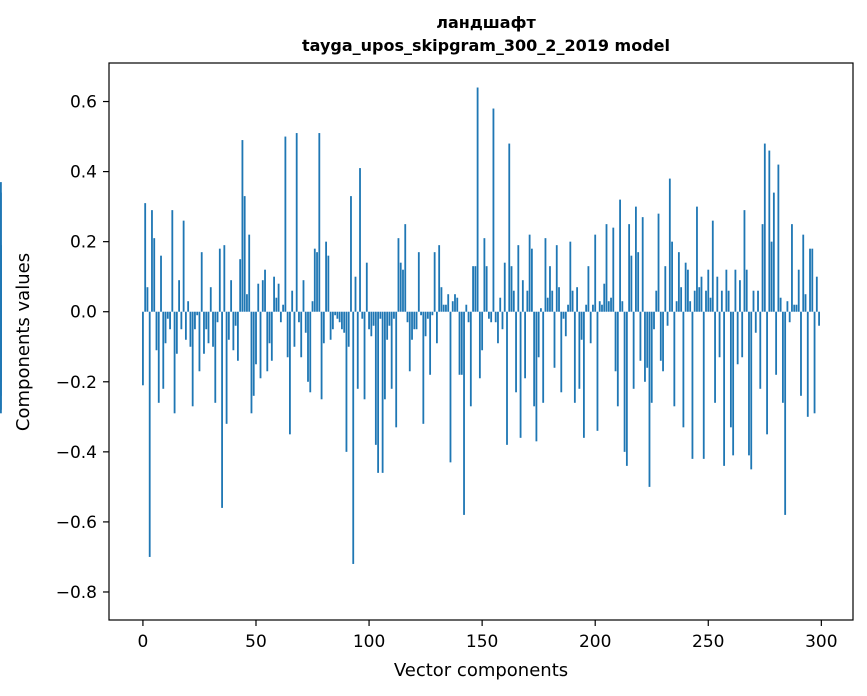 This screenshot has height=696, width=867. What do you see at coordinates (83, 243) in the screenshot?
I see `y-tick-label: 0.2` at bounding box center [83, 243].